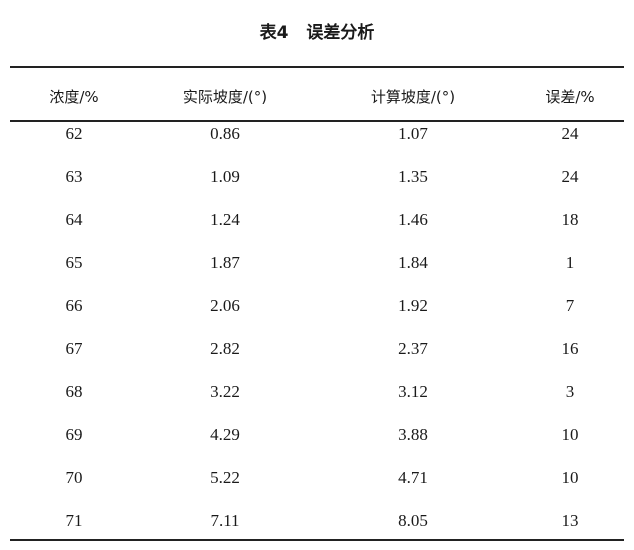 This screenshot has height=550, width=634. Describe the element at coordinates (225, 520) in the screenshot. I see `cell-actual-slope: 7.11` at that location.